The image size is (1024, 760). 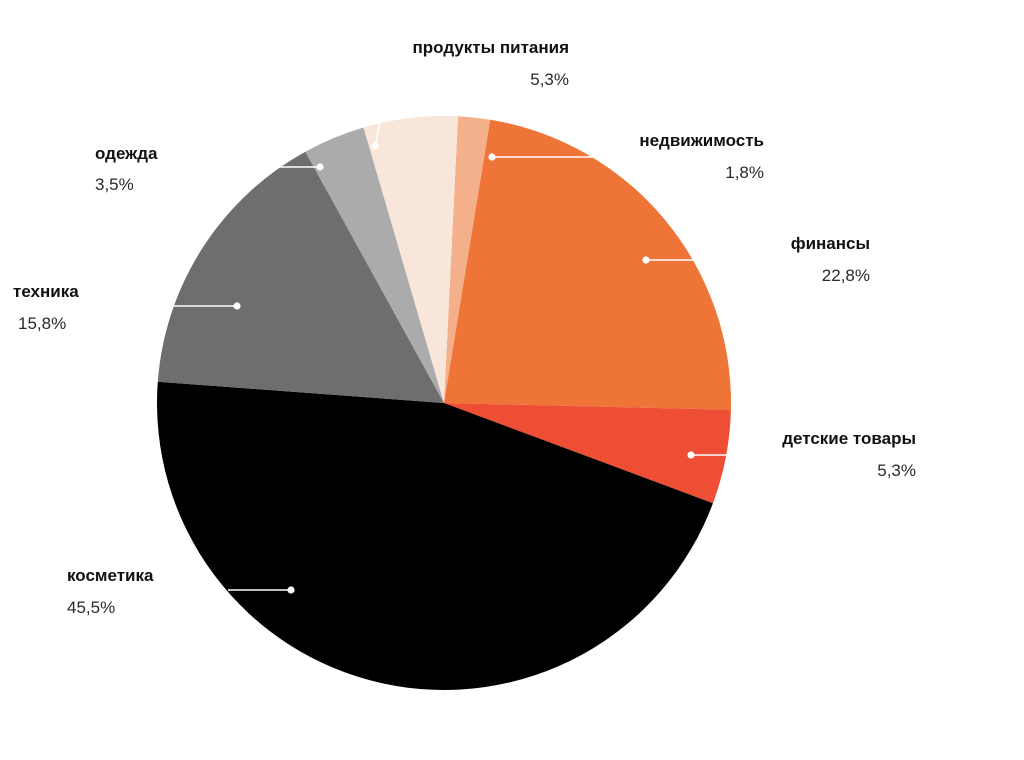 I want to click on leader-dot-техника, so click(x=237, y=306).